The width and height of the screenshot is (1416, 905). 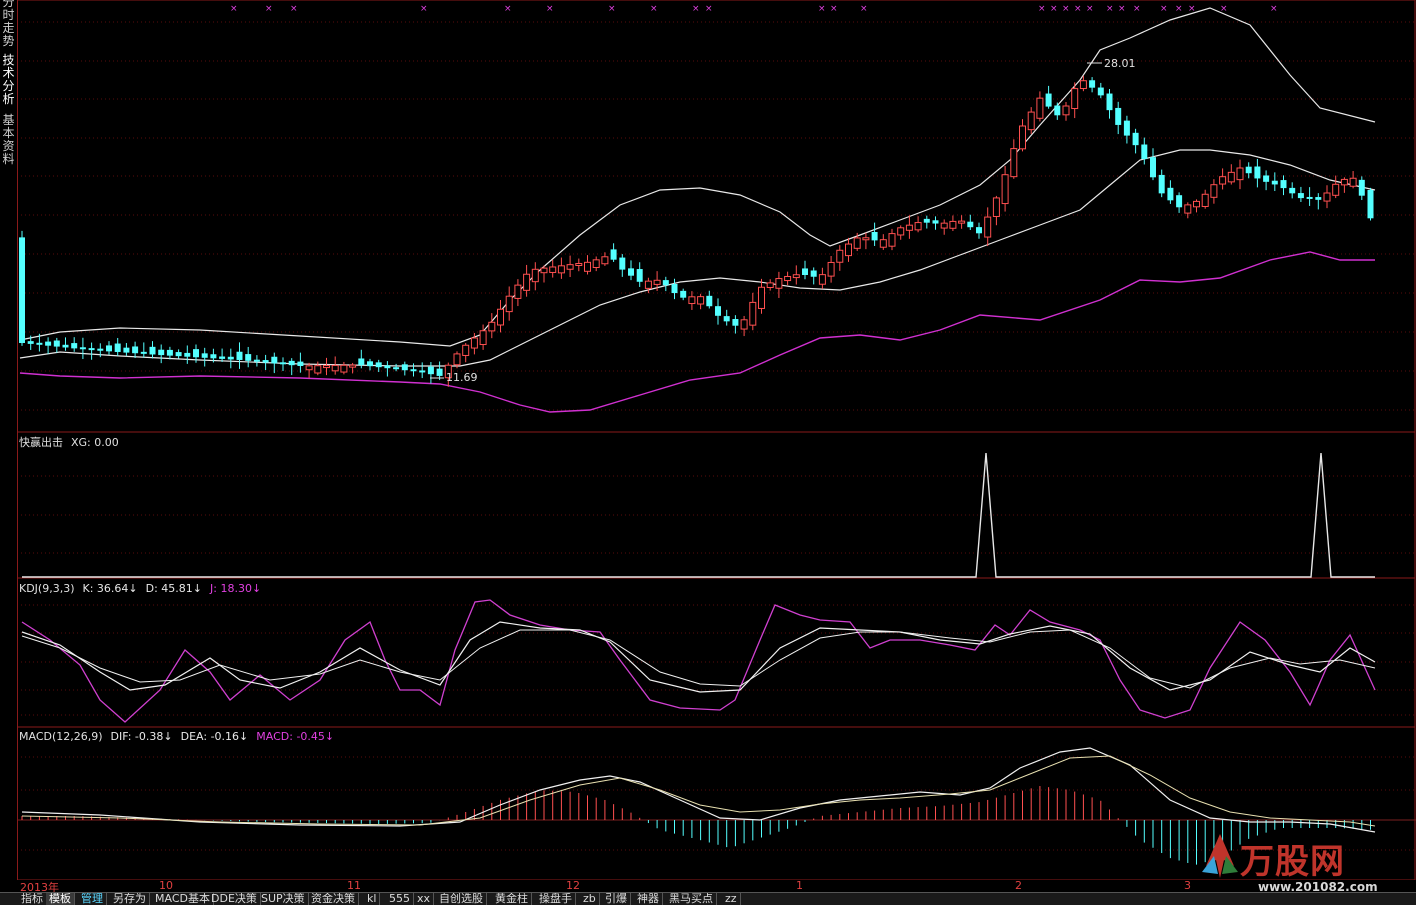 I want to click on time-label: 2013年, so click(x=39, y=887).